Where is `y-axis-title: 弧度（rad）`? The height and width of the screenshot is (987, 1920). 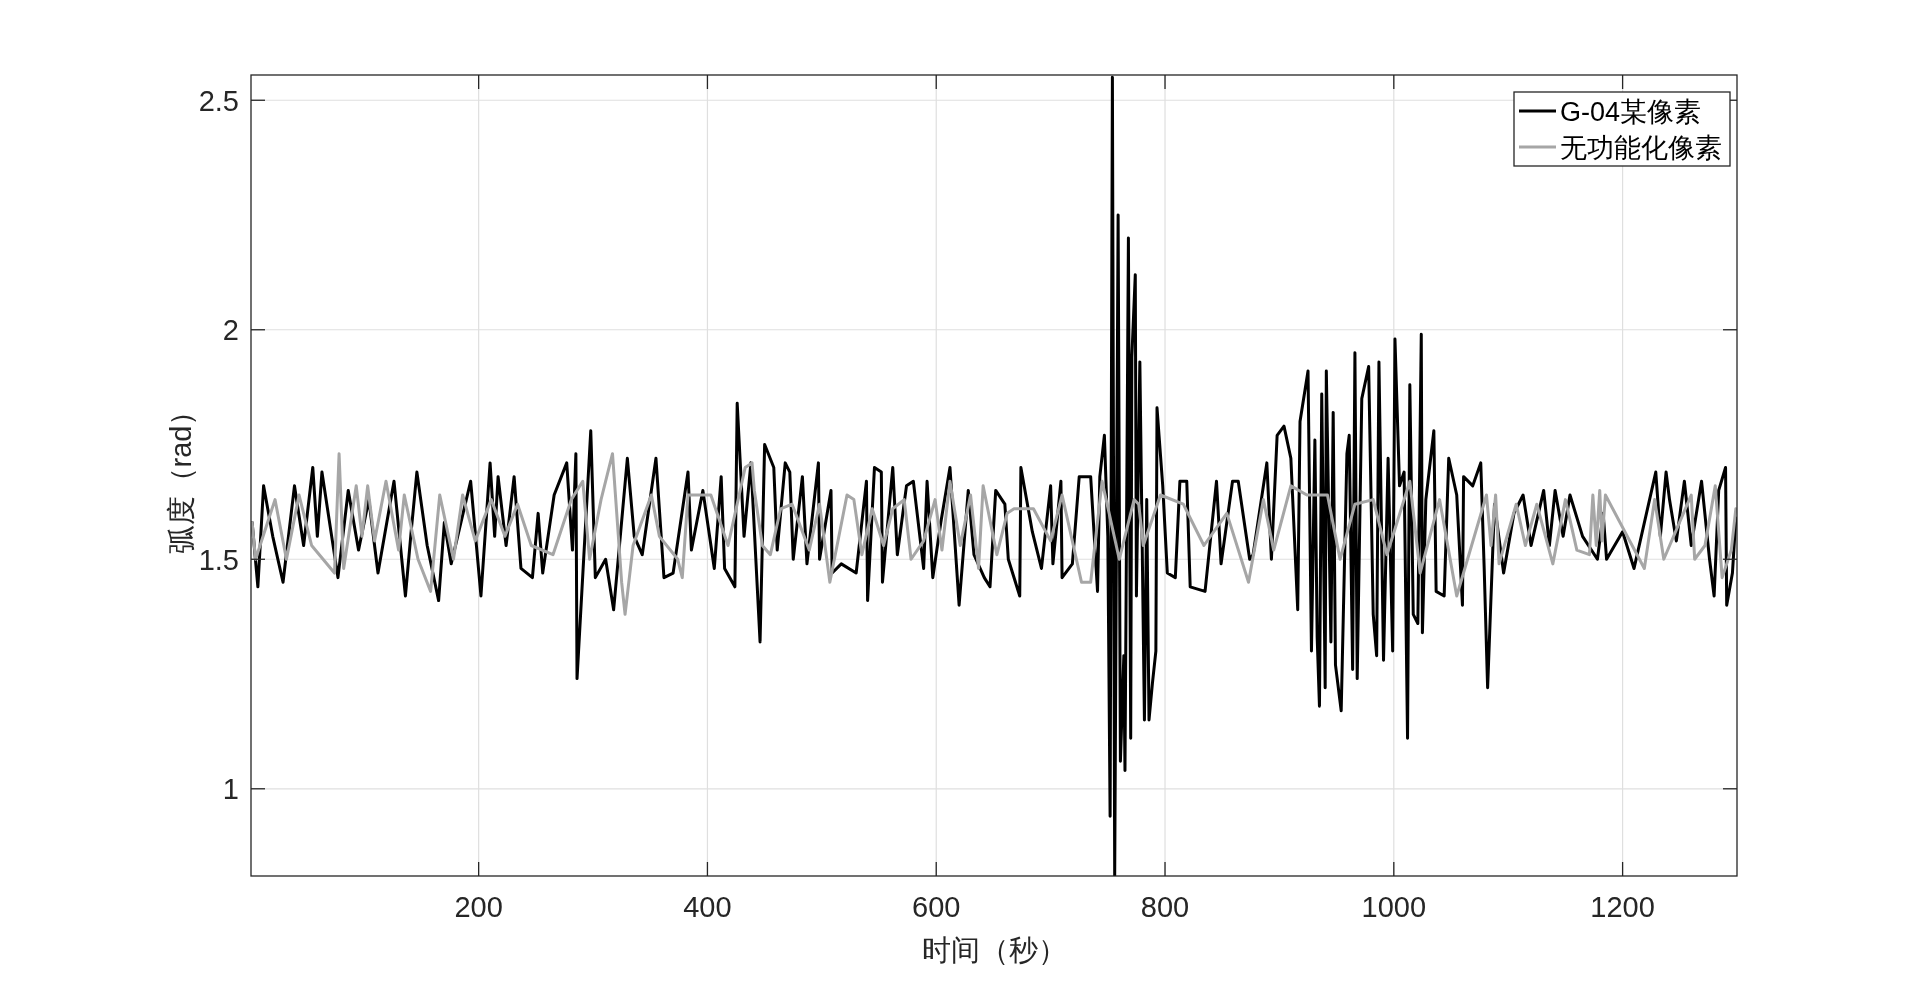 y-axis-title: 弧度（rad） is located at coordinates (181, 475).